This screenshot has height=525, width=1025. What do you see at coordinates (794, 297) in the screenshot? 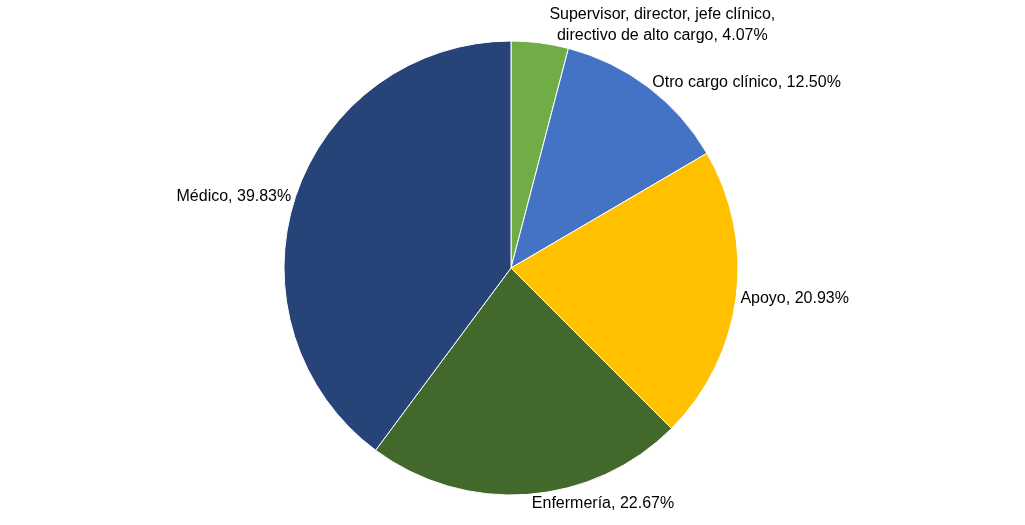
I see `slice-label: Apoyo, 20.93%` at bounding box center [794, 297].